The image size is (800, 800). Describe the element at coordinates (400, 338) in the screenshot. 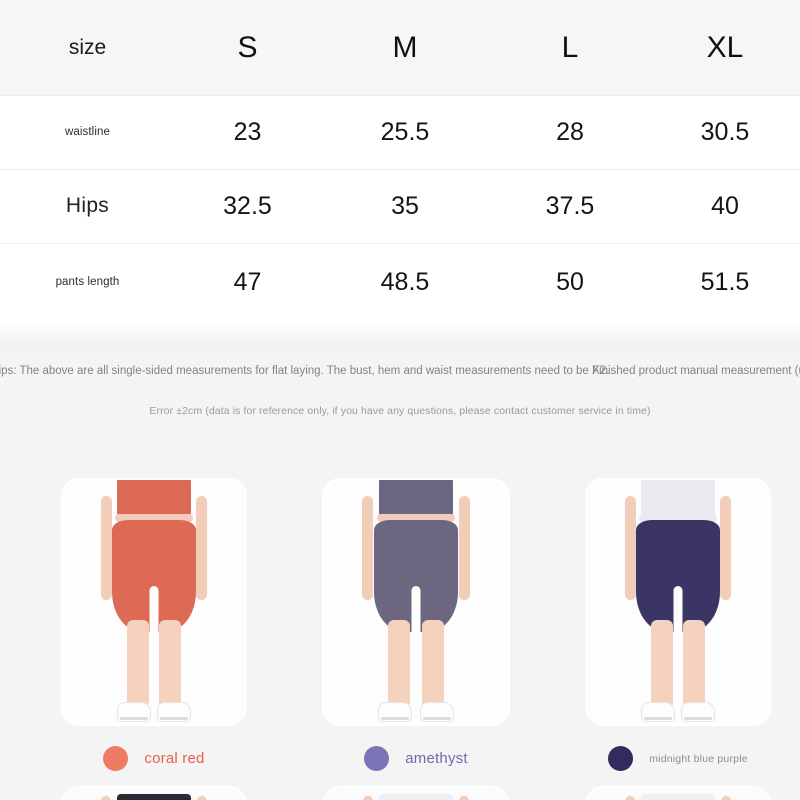

I see `table-bottom-gradient` at that location.